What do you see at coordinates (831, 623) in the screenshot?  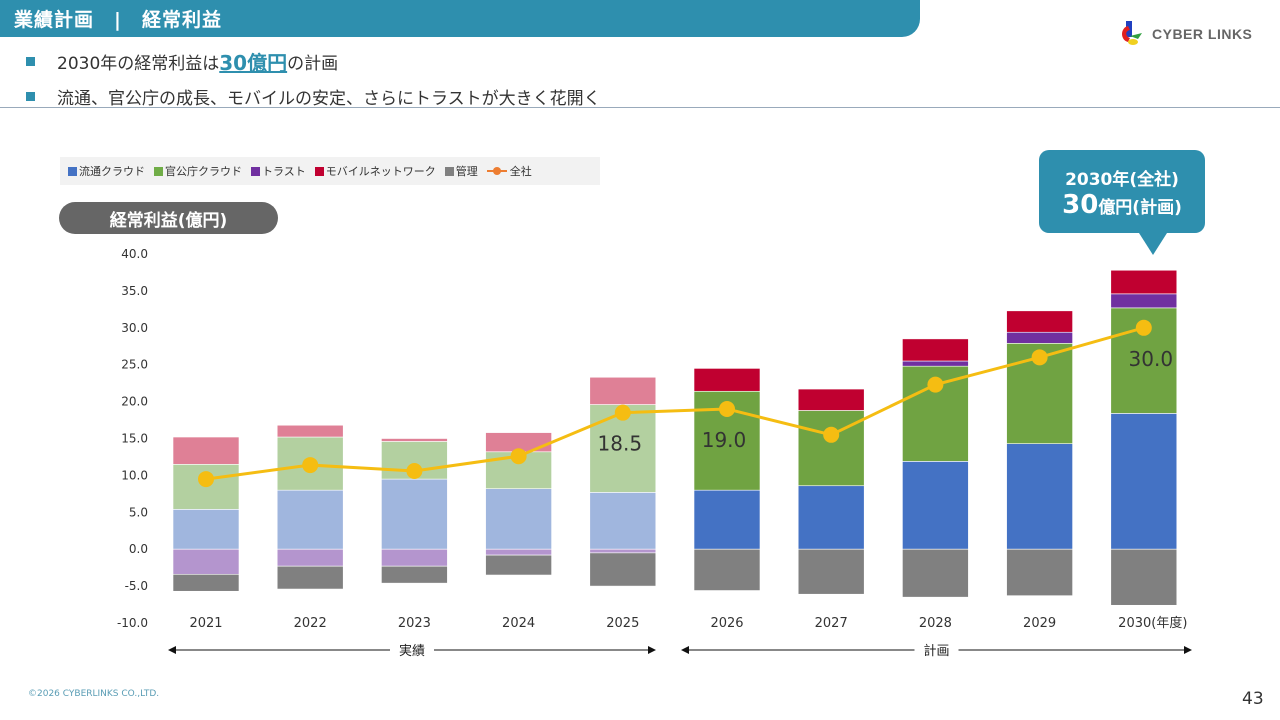 I see `x-tick-label: 2027` at bounding box center [831, 623].